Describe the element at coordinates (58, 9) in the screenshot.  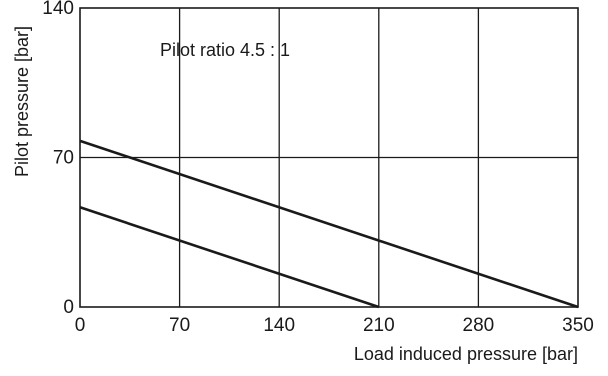
I see `y-tick-label: 140` at that location.